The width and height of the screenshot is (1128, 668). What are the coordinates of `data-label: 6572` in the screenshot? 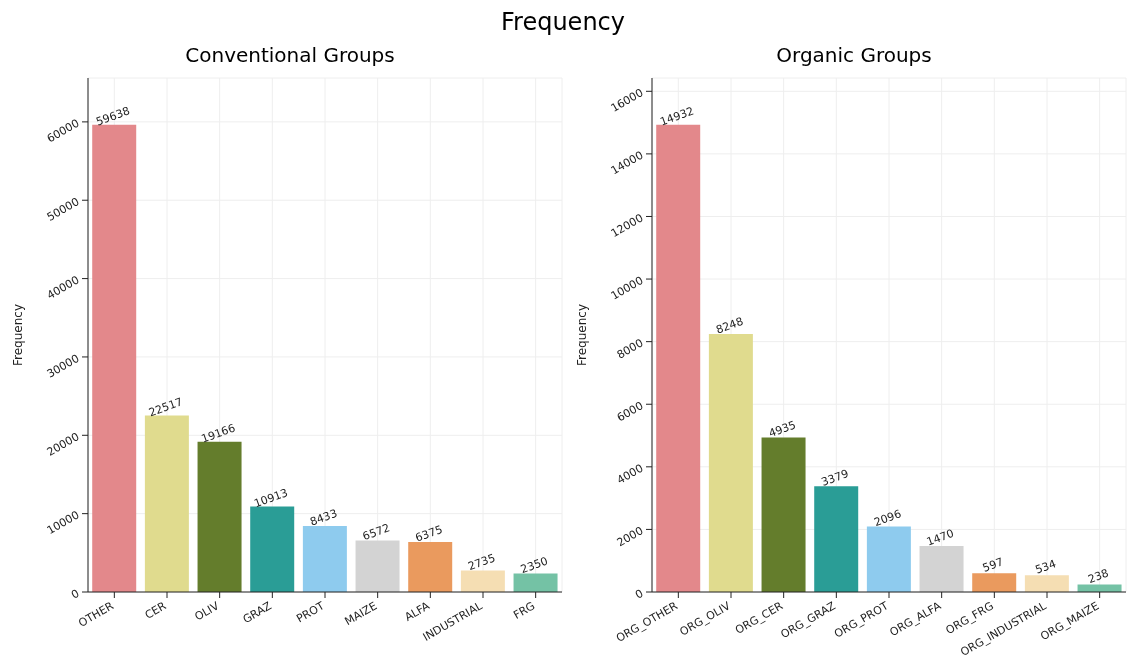 It's located at (376, 532).